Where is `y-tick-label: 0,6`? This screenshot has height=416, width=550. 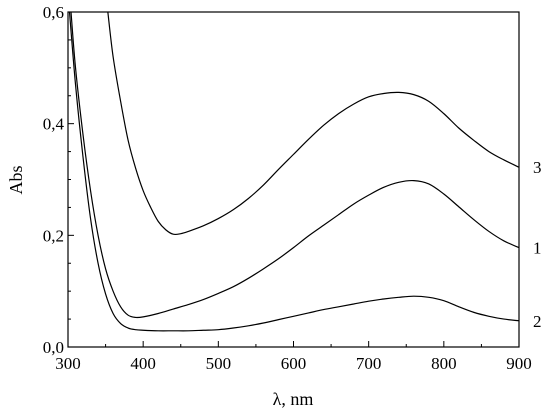
y-tick-label: 0,6 is located at coordinates (53, 12).